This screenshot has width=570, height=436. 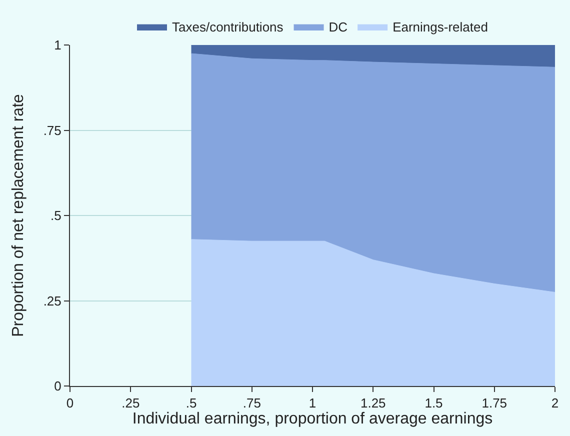 I want to click on legend-label: Taxes/contributions, so click(x=228, y=27).